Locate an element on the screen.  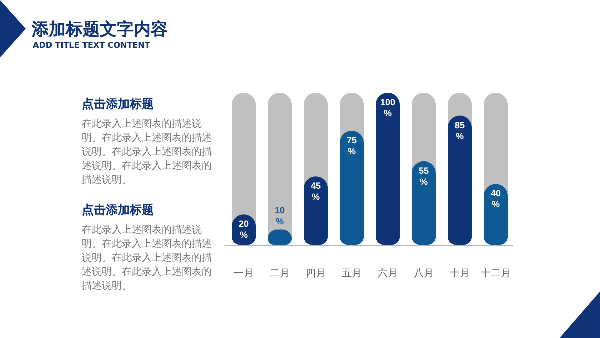
chart-title: 添加标题文字内容 is located at coordinates (100, 30).